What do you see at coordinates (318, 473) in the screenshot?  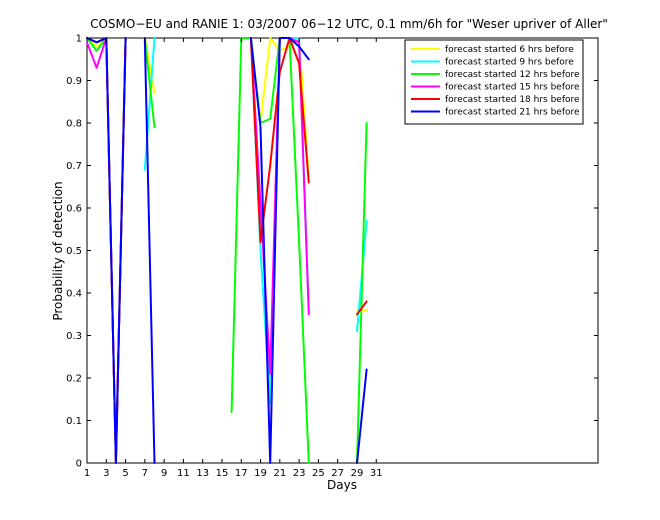 I see `x-tick-label-12: 25` at bounding box center [318, 473].